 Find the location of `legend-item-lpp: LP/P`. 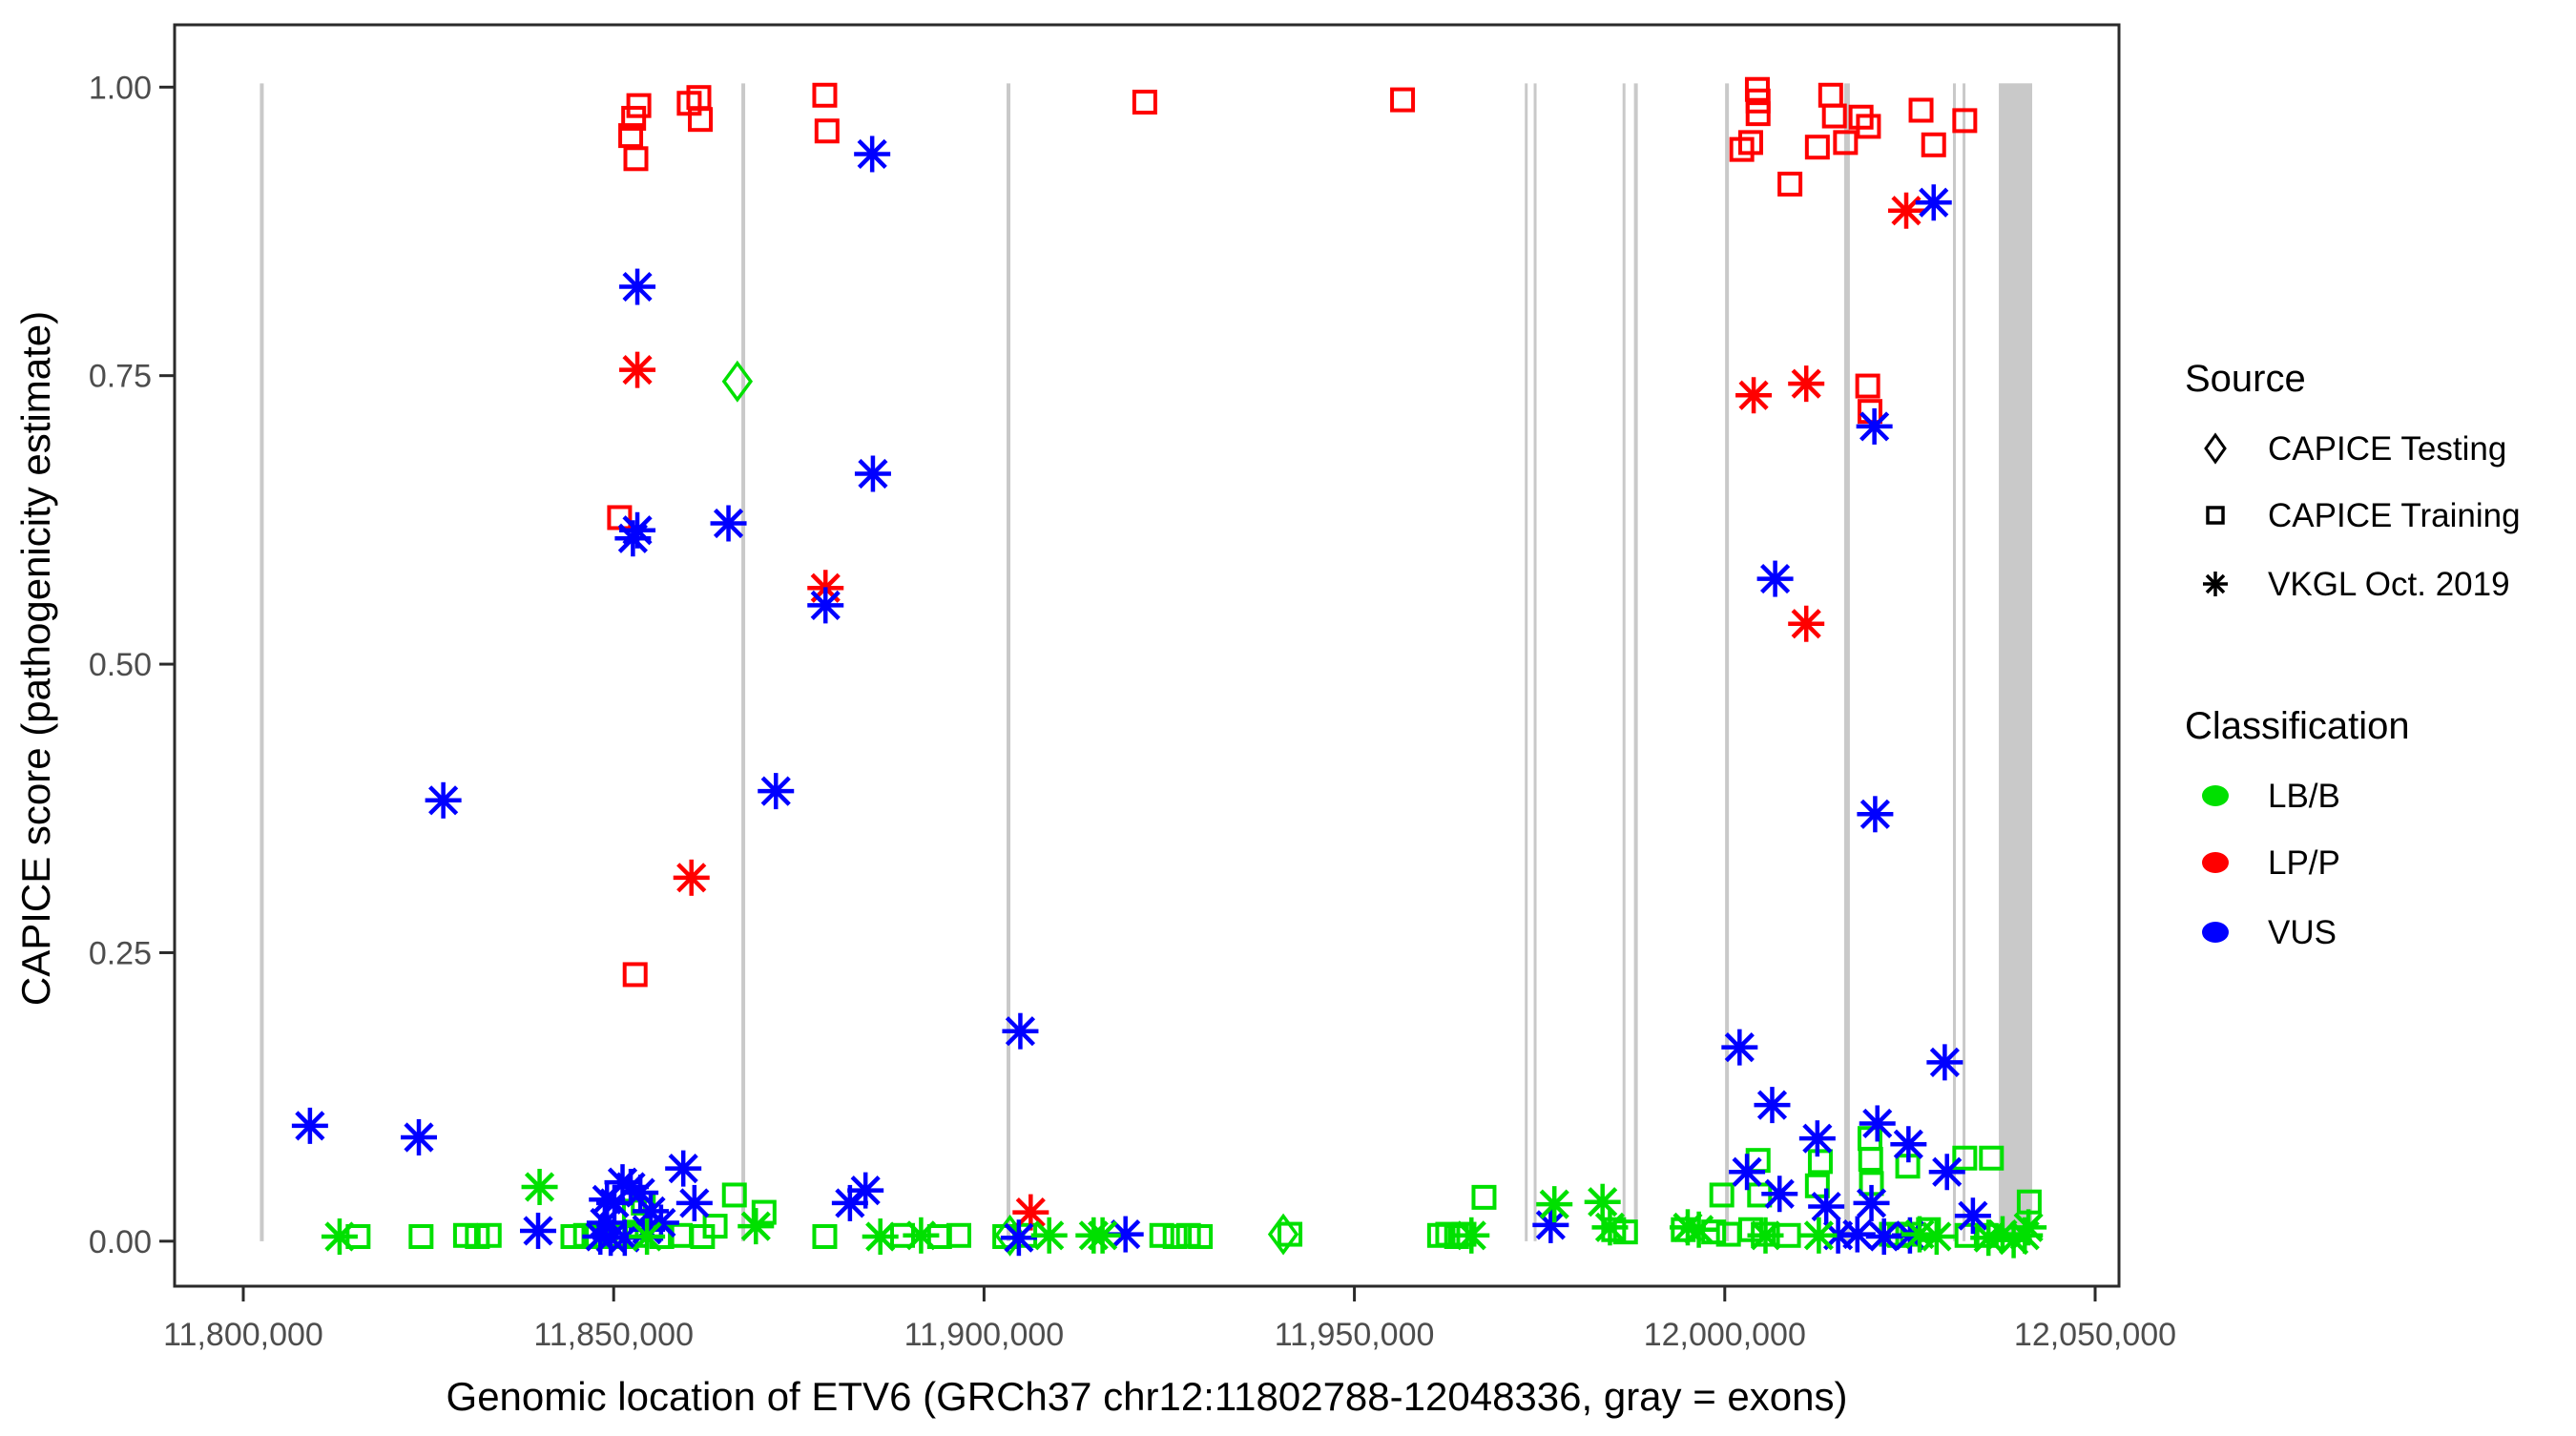

legend-item-lpp: LP/P is located at coordinates (2271, 863).